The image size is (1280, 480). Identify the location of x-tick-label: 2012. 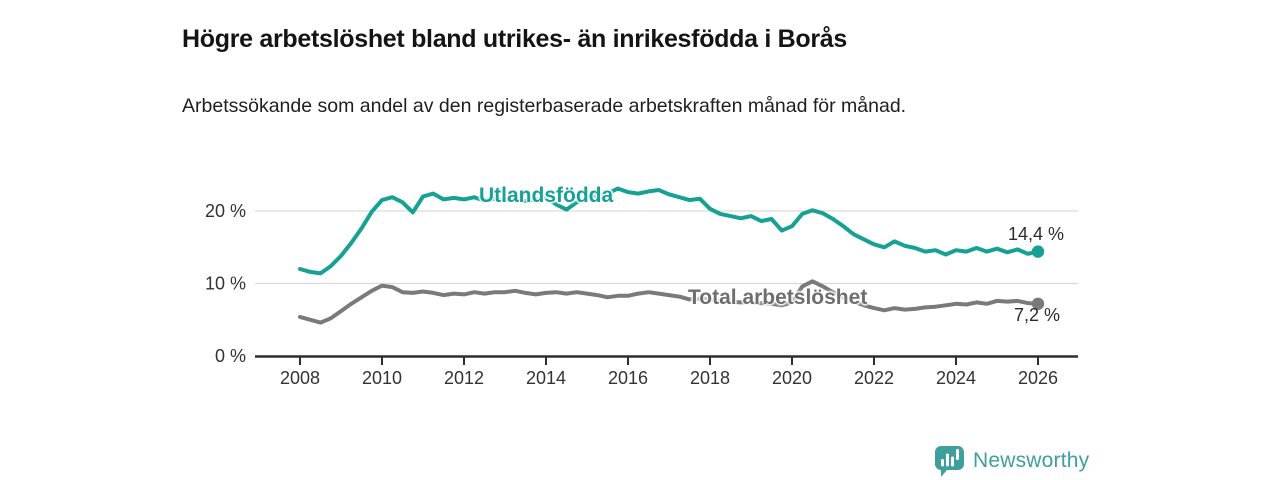
(464, 378).